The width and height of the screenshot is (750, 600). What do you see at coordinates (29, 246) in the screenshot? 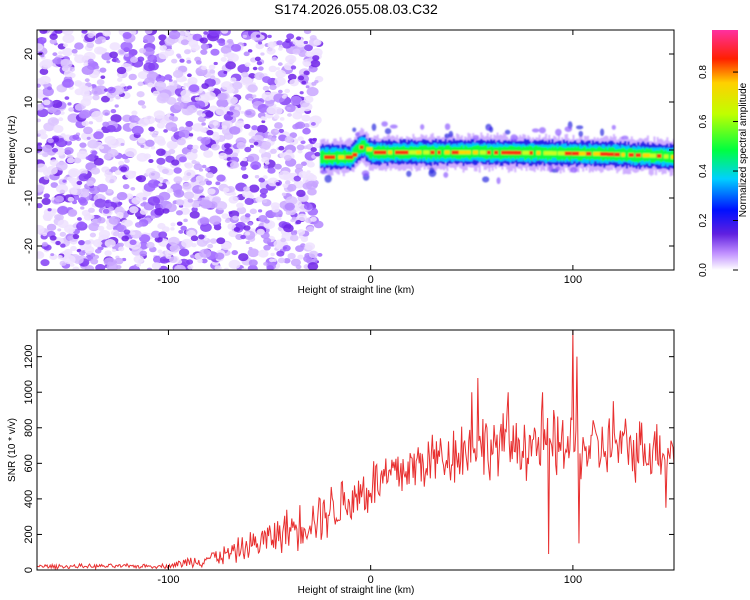
I see `heatmap-y-tick-label: -20` at bounding box center [29, 246].